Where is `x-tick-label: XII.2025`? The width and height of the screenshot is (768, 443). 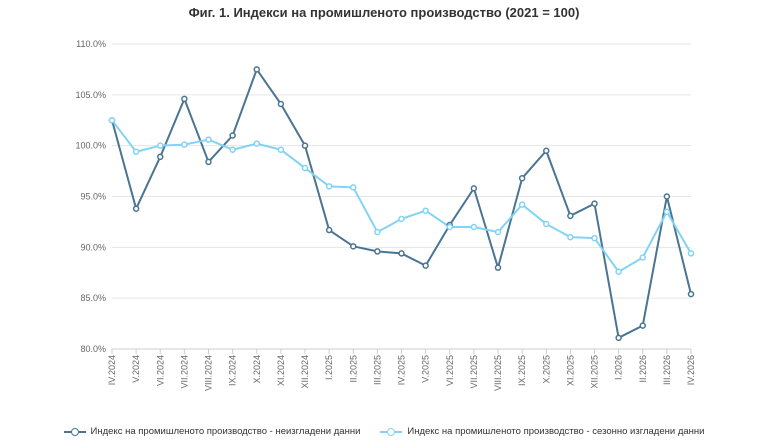
x-tick-label: XII.2025 is located at coordinates (595, 372).